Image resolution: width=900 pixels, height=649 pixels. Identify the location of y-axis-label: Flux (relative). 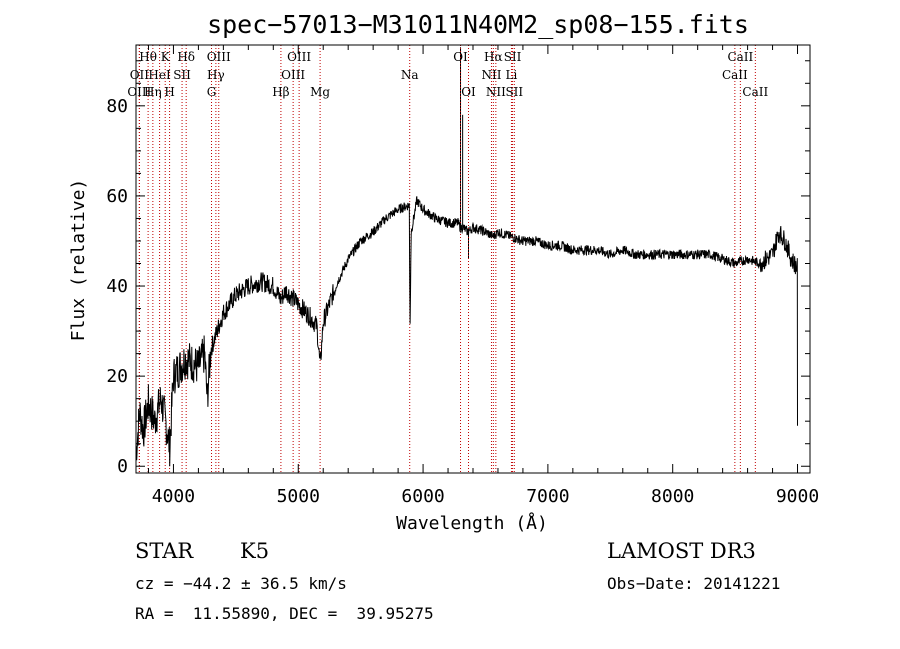
(78, 260).